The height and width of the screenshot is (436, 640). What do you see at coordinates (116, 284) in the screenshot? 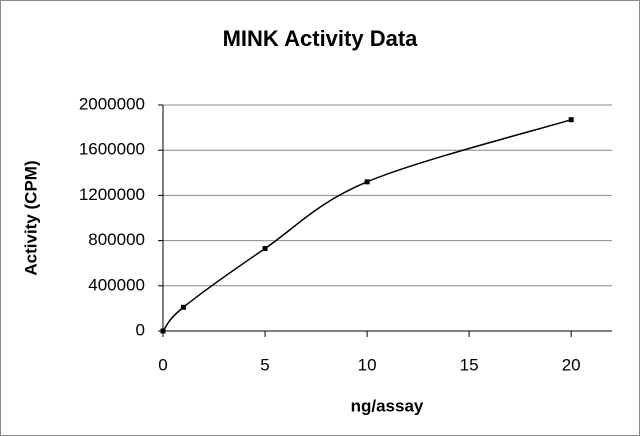
I see `y-tick-label: 400000` at bounding box center [116, 284].